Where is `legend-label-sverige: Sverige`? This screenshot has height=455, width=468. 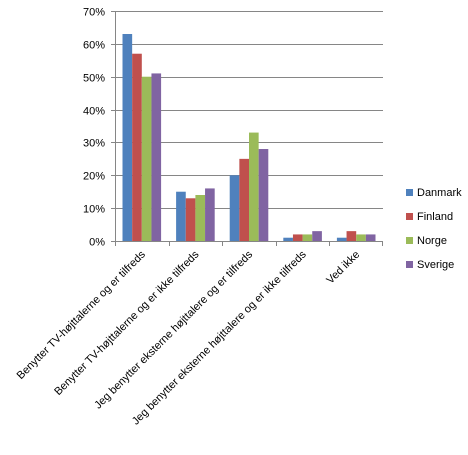
legend-label-sverige: Sverige is located at coordinates (435, 265).